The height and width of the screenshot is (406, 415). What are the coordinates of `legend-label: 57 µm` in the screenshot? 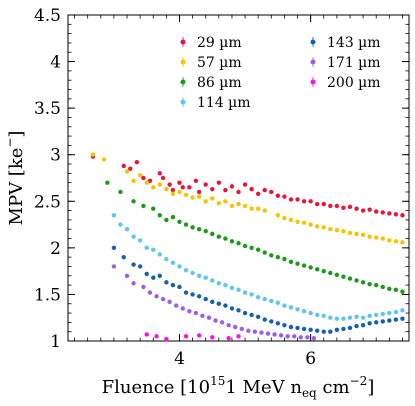 It's located at (219, 63).